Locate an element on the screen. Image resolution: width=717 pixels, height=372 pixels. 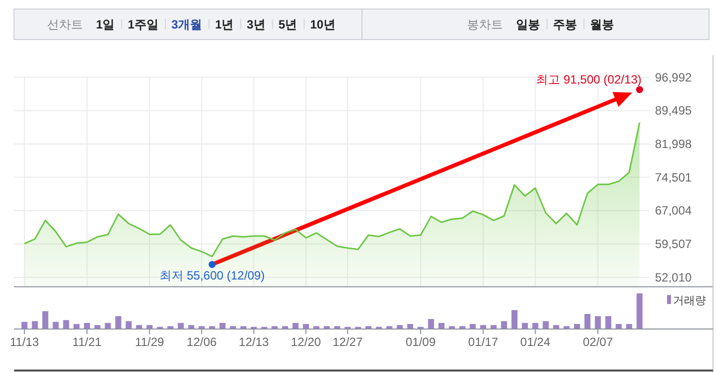
text: 1년 is located at coordinates (224, 25).